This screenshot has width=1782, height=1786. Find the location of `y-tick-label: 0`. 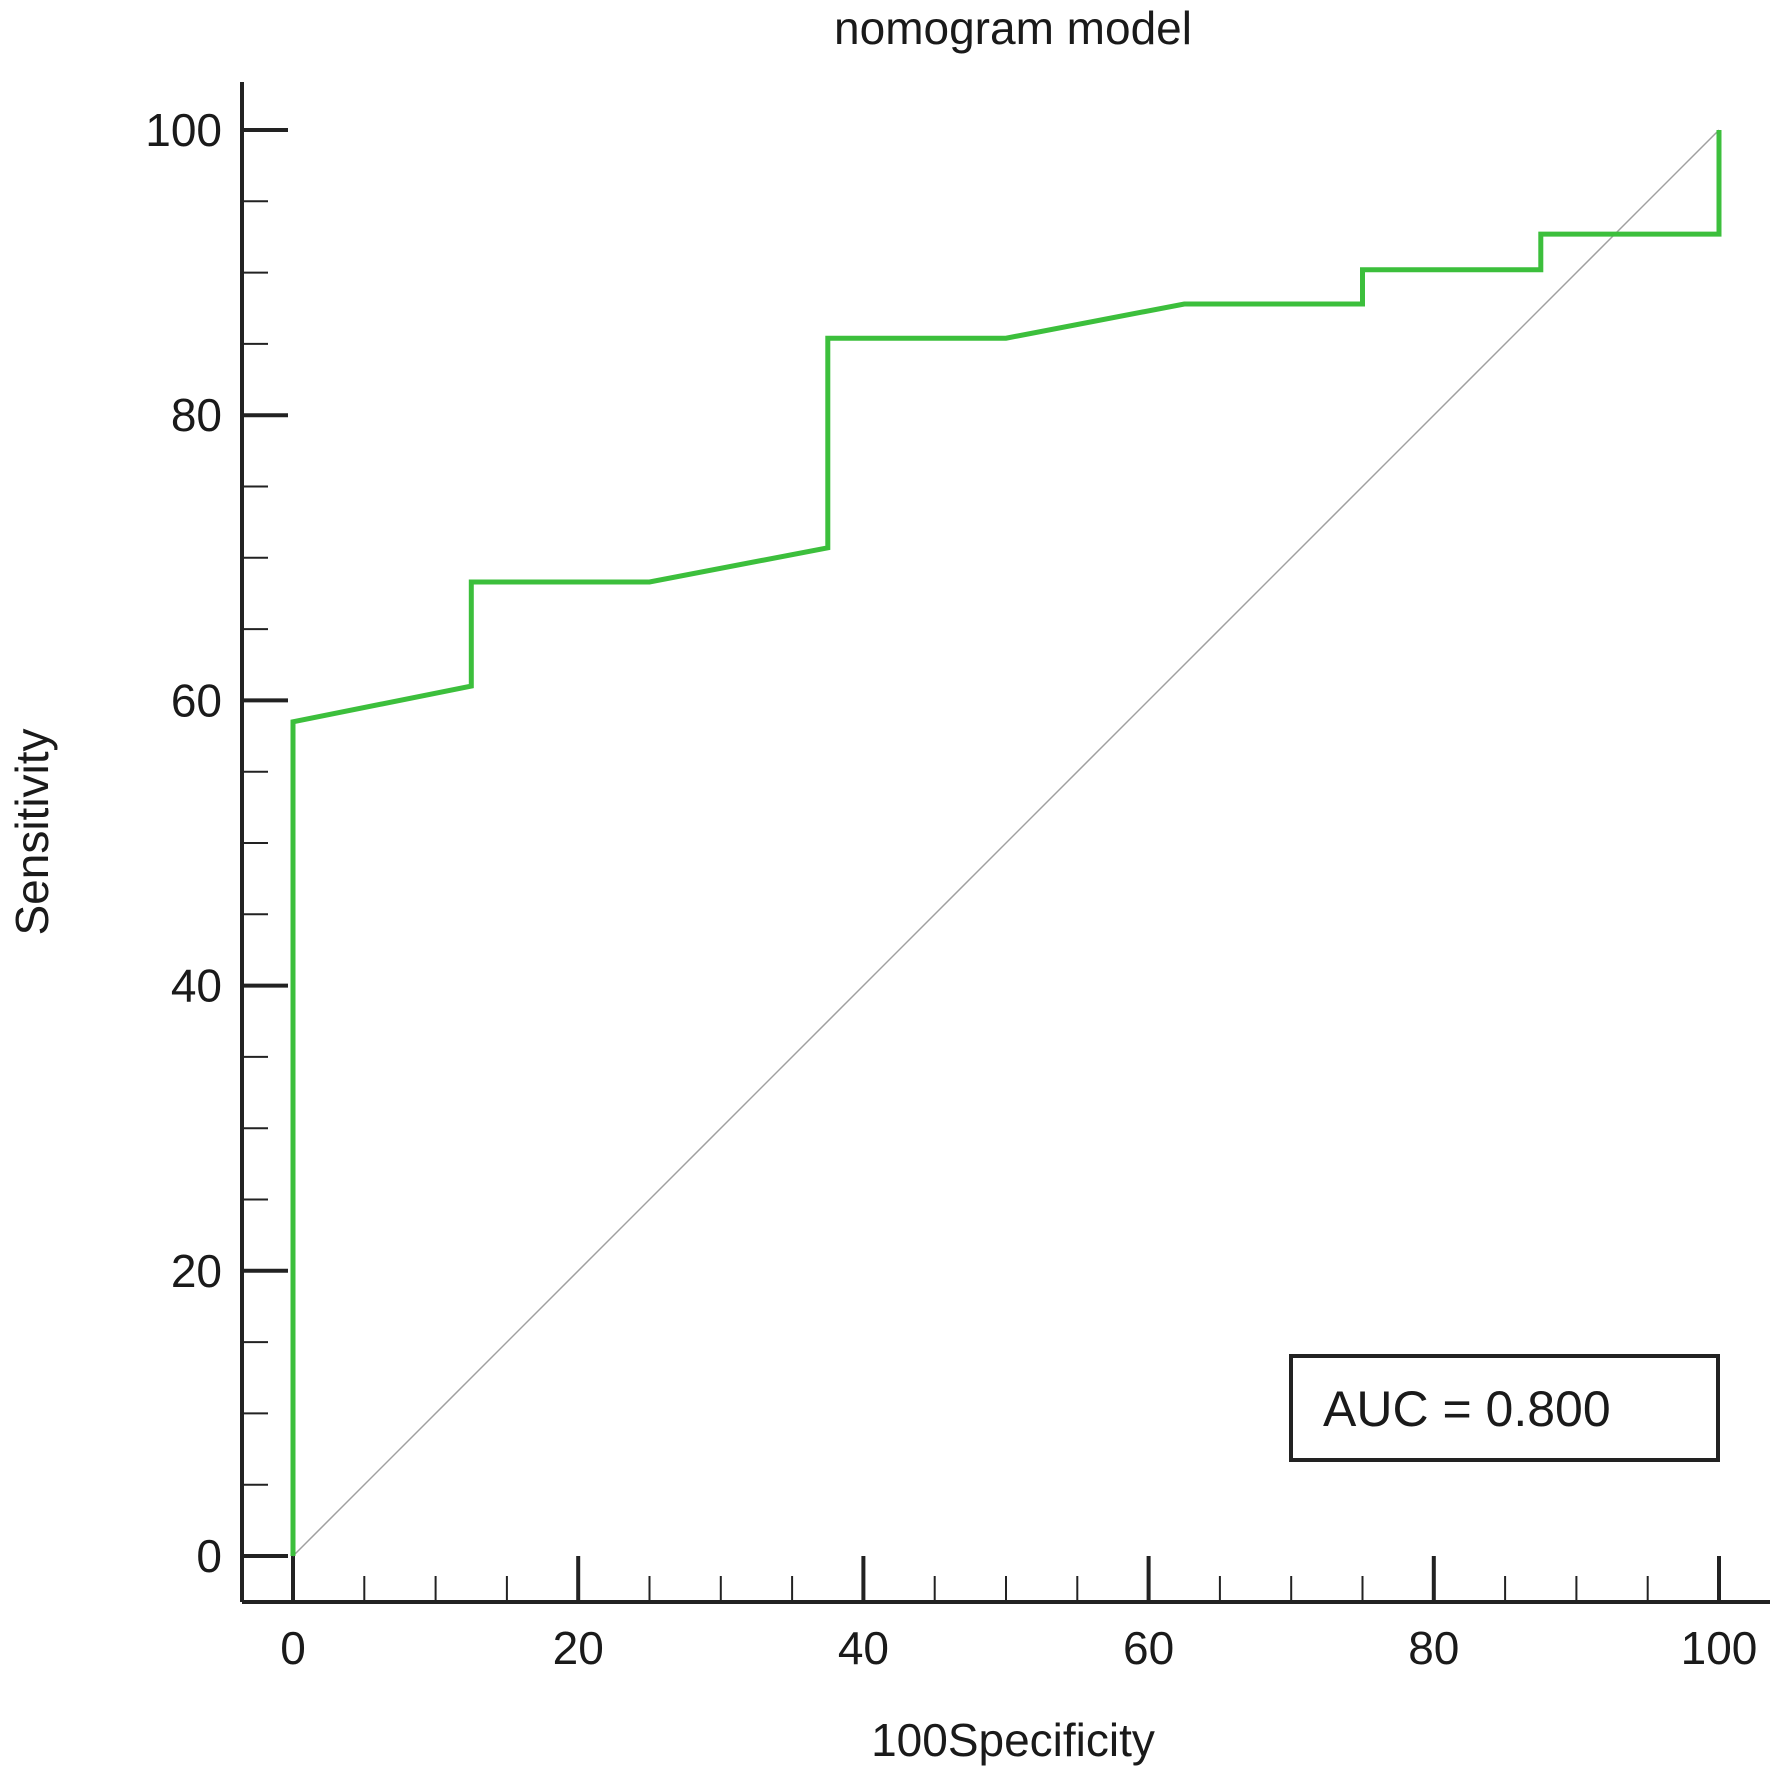

y-tick-label: 0 is located at coordinates (209, 1556).